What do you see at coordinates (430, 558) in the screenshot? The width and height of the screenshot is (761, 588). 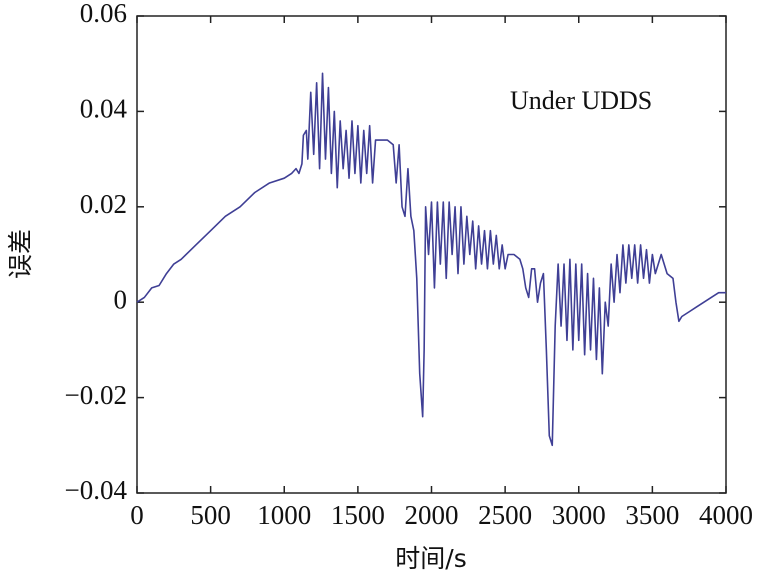 I see `x-axis-label: 时间/s` at bounding box center [430, 558].